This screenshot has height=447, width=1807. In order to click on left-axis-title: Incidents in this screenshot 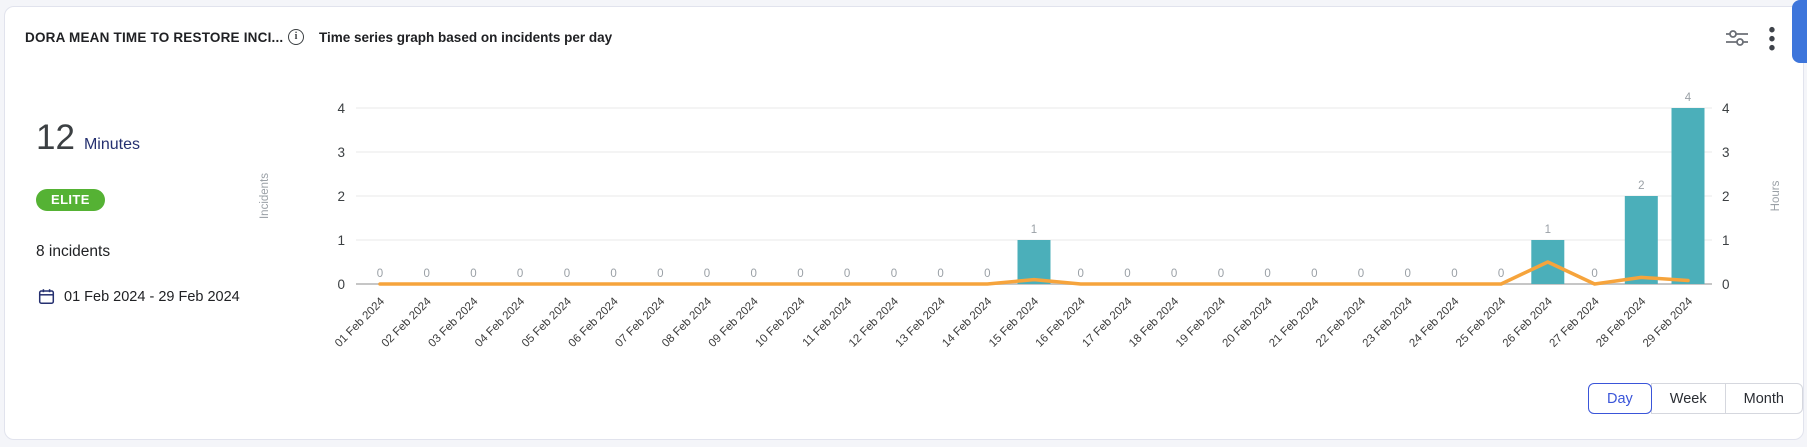, I will do `click(265, 196)`.